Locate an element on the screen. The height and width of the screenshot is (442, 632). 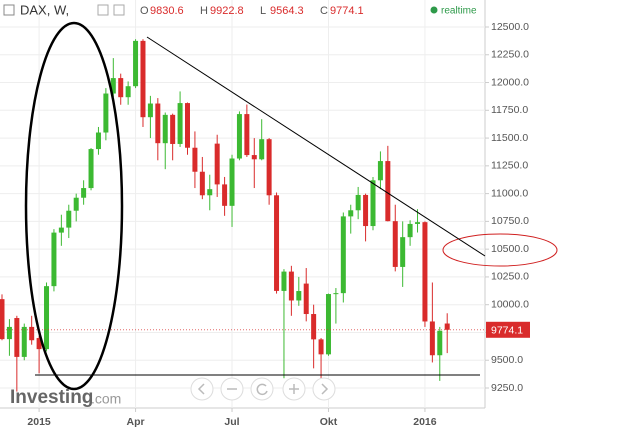
scroll-right-button is located at coordinates (324, 389).